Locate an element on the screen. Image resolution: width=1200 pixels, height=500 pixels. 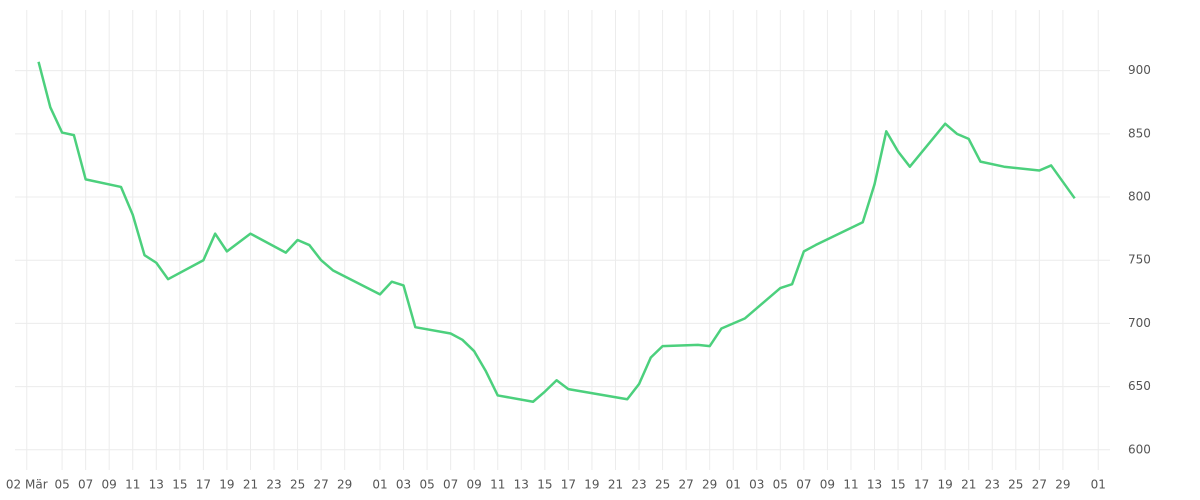
y-tick-label: 800 is located at coordinates (1139, 197).